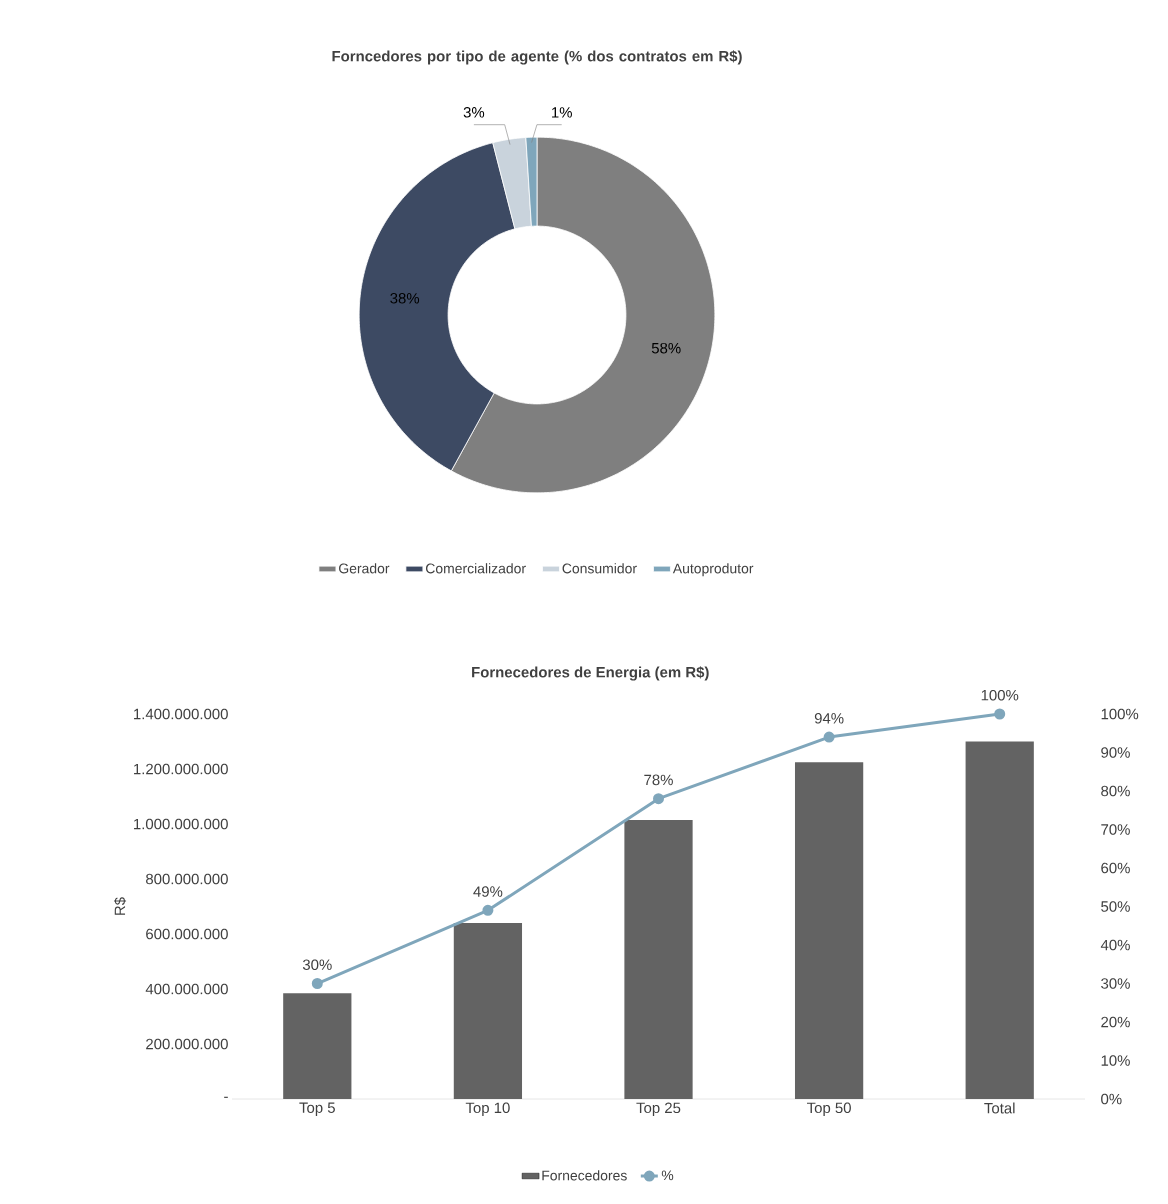  What do you see at coordinates (1115, 945) in the screenshot?
I see `y2-tick-label: 40%` at bounding box center [1115, 945].